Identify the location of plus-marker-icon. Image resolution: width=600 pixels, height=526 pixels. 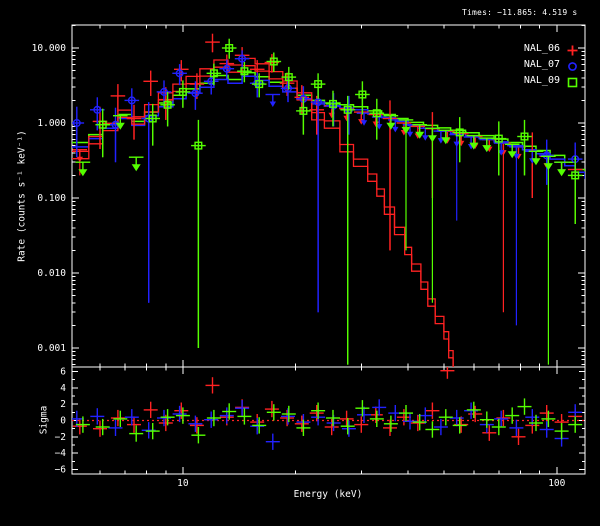
(572, 48).